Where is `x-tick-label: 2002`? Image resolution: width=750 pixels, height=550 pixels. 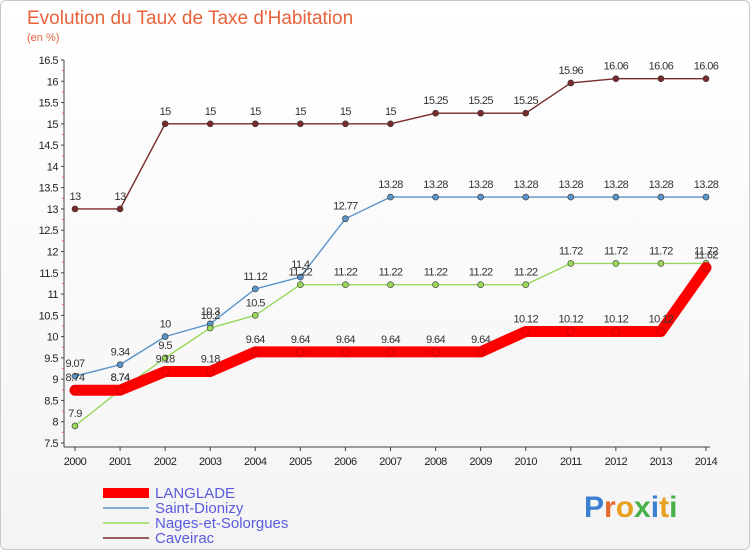
x-tick-label: 2002 is located at coordinates (165, 462).